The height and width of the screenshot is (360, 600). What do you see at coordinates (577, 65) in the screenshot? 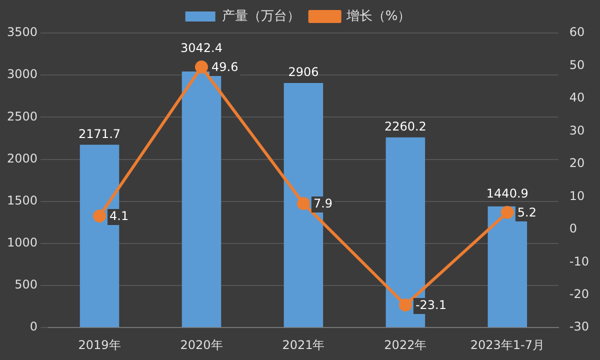
I see `y2-tick-label: 50` at bounding box center [577, 65].